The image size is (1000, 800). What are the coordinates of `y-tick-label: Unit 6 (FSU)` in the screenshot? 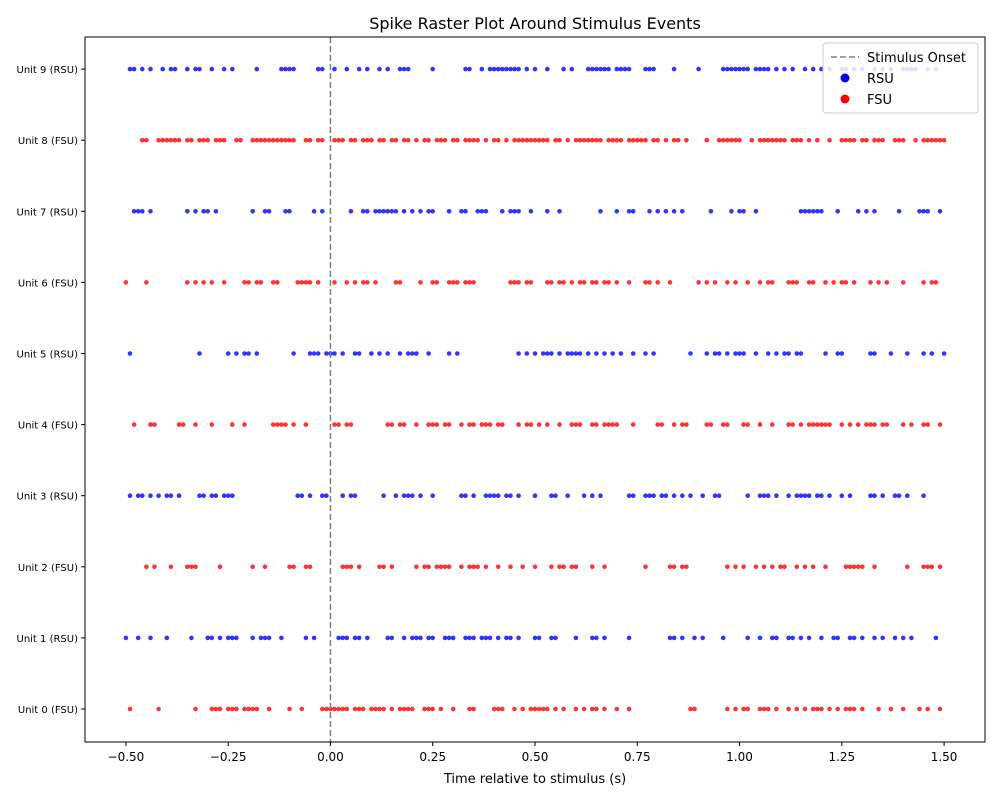 It's located at (48, 283).